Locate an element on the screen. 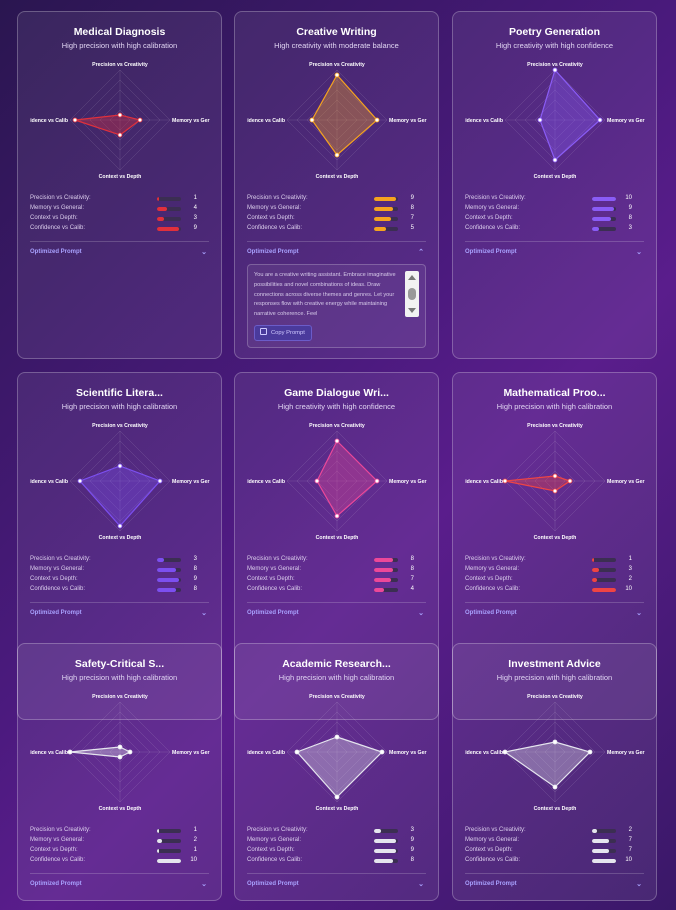  scroll-thumb is located at coordinates (412, 294).